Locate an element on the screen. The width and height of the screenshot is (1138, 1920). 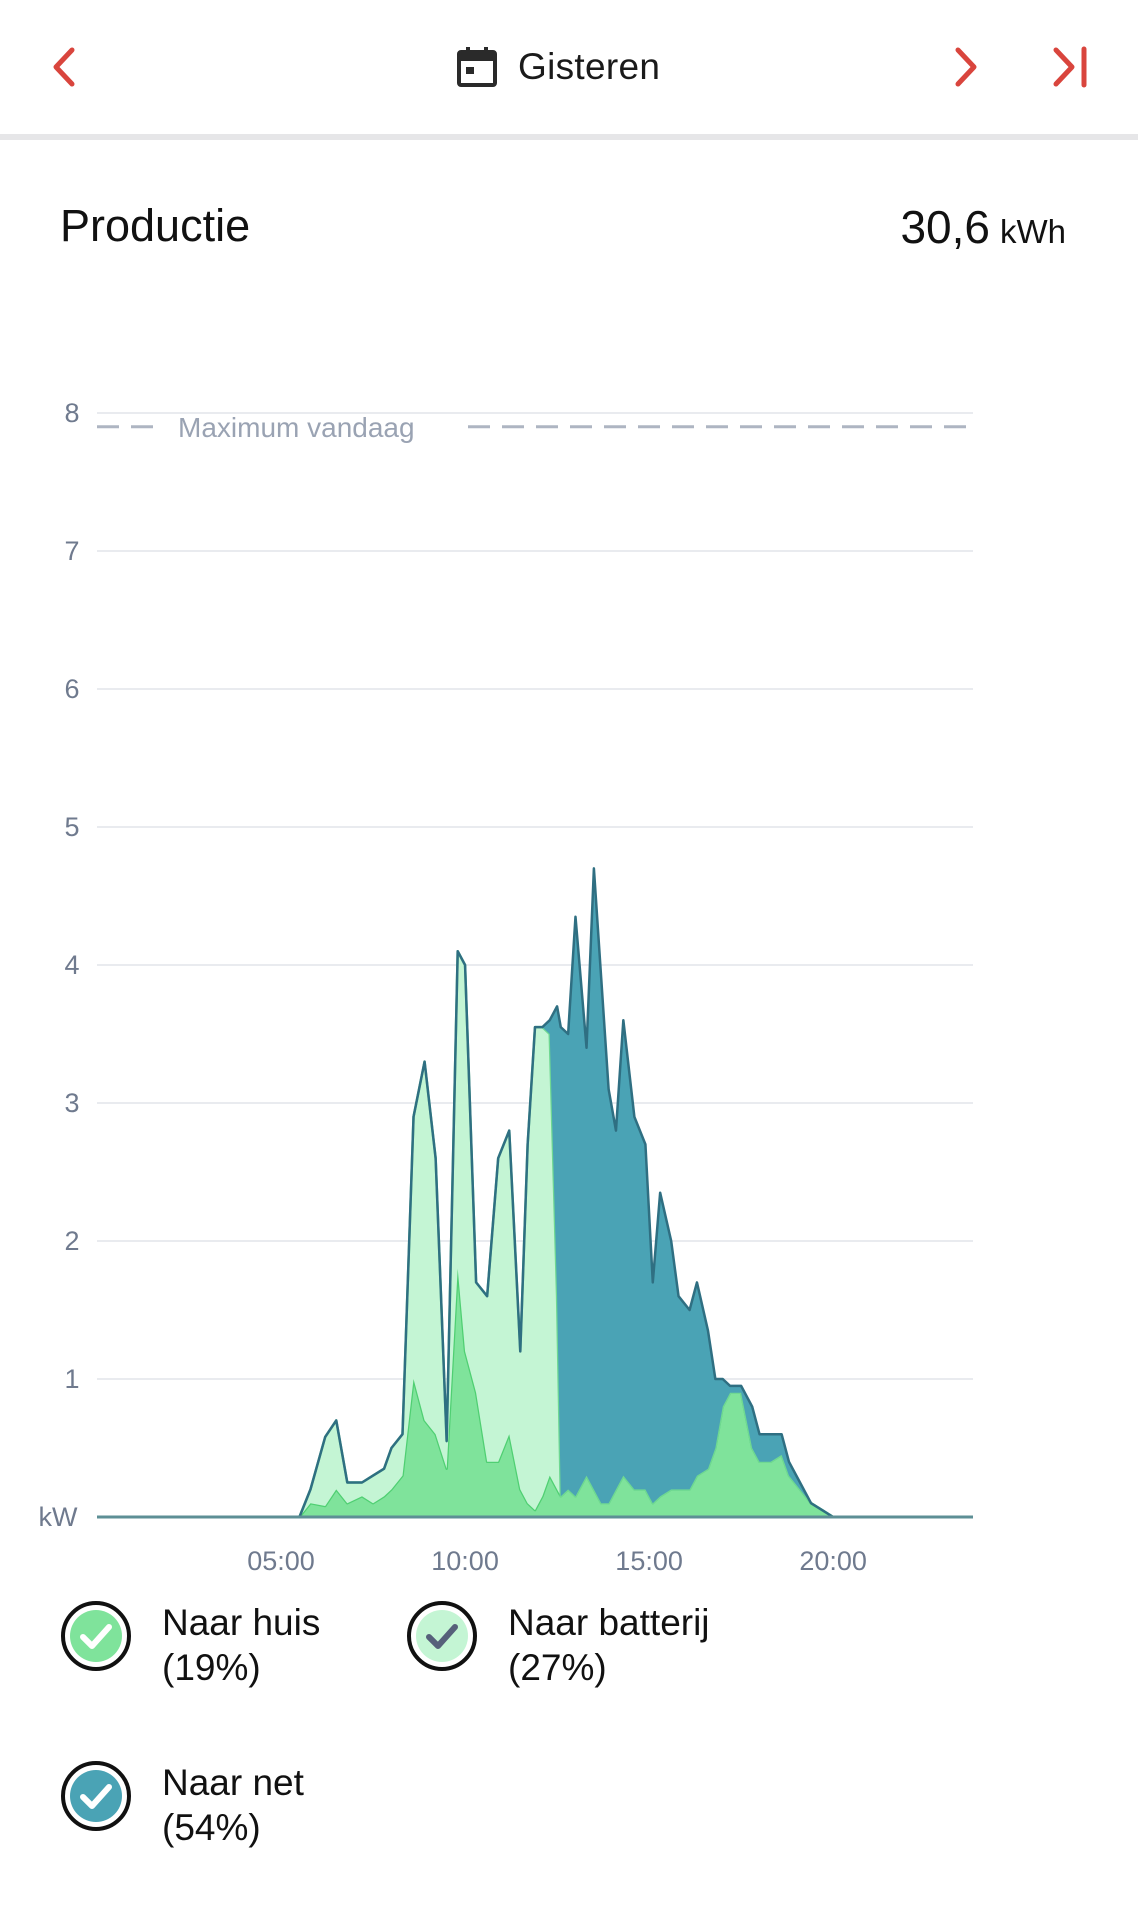
production-total: 30,6 kWh is located at coordinates (983, 227).